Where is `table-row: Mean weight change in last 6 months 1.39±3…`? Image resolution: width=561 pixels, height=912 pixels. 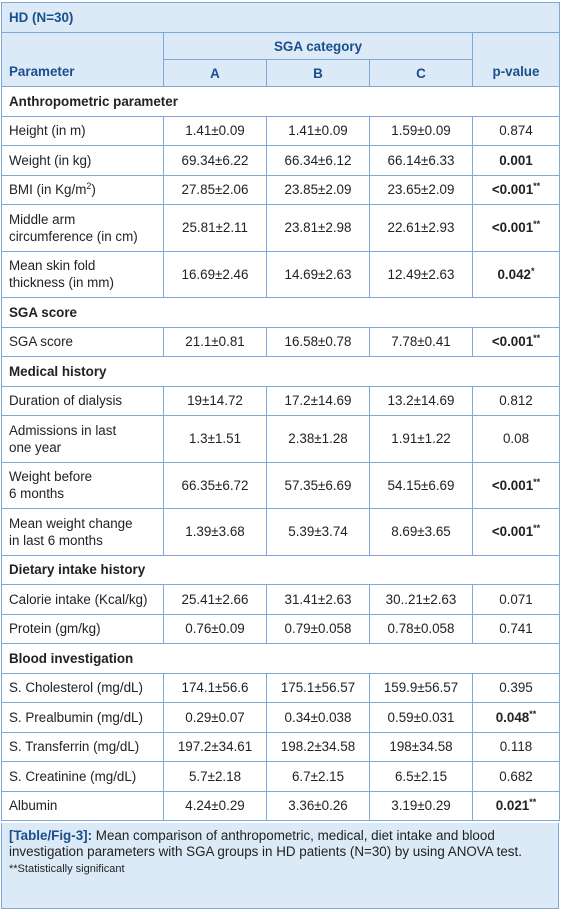
table-row: Mean weight change in last 6 months 1.39±3… is located at coordinates (280, 532).